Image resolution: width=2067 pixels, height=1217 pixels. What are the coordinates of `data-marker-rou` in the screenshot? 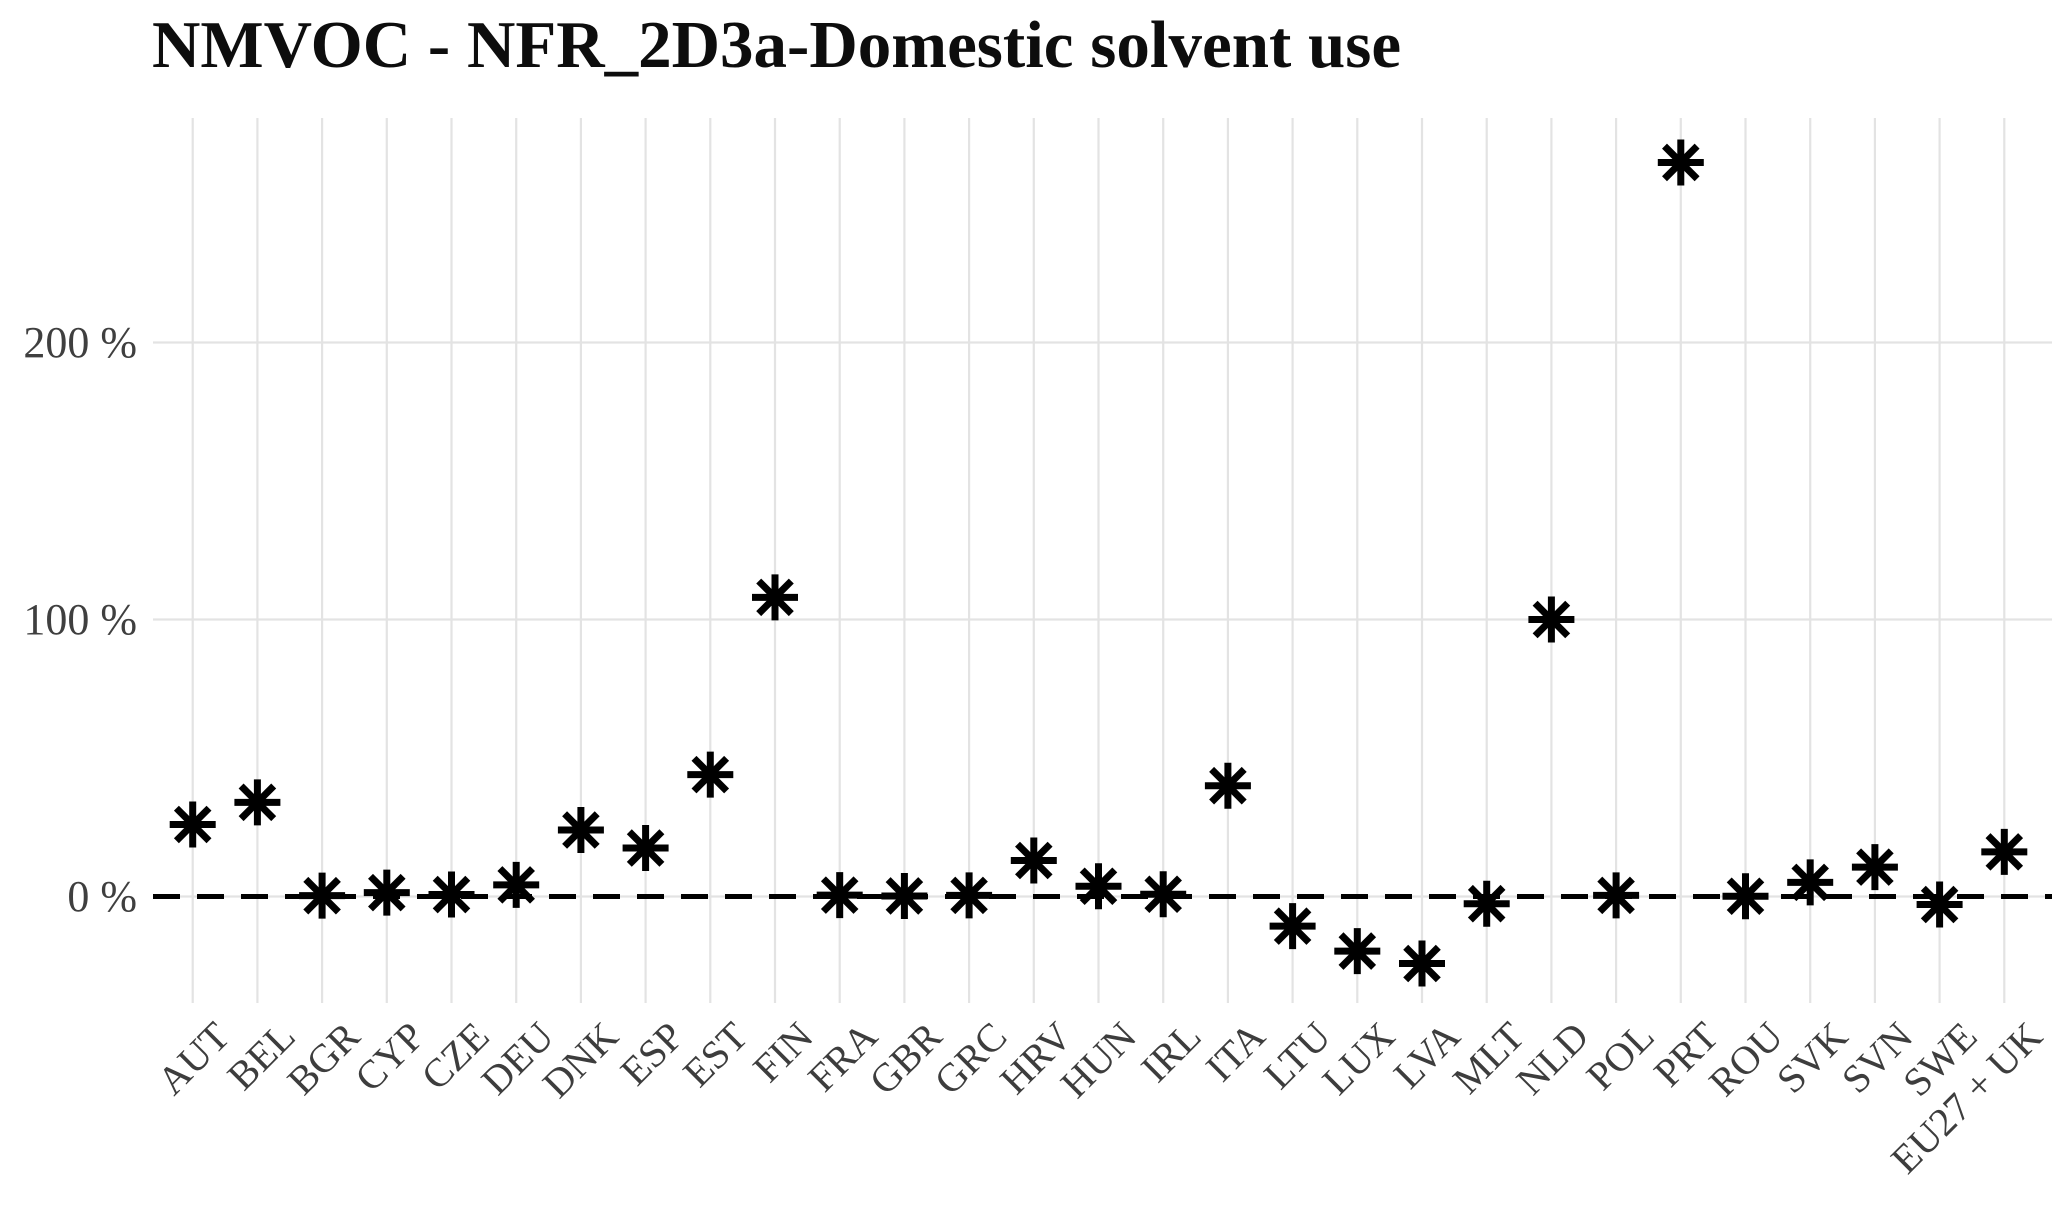 It's located at (1745, 896).